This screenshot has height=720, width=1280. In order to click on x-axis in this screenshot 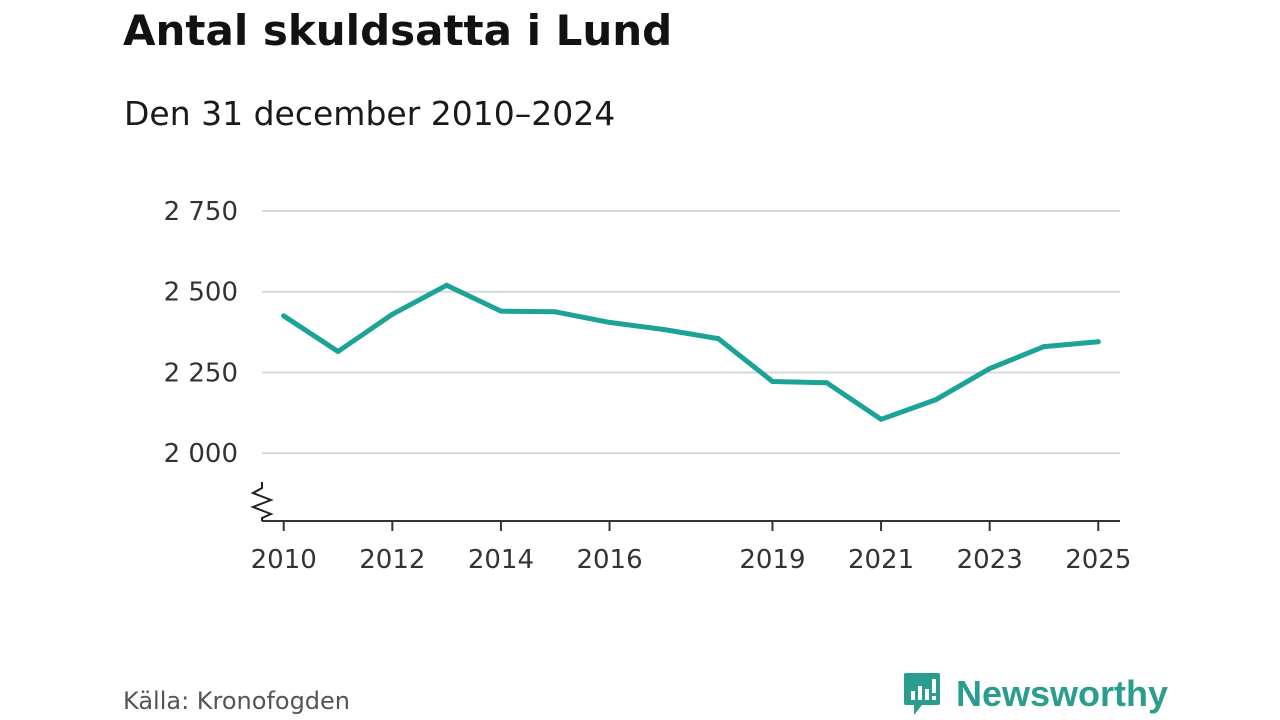, I will do `click(685, 506)`.